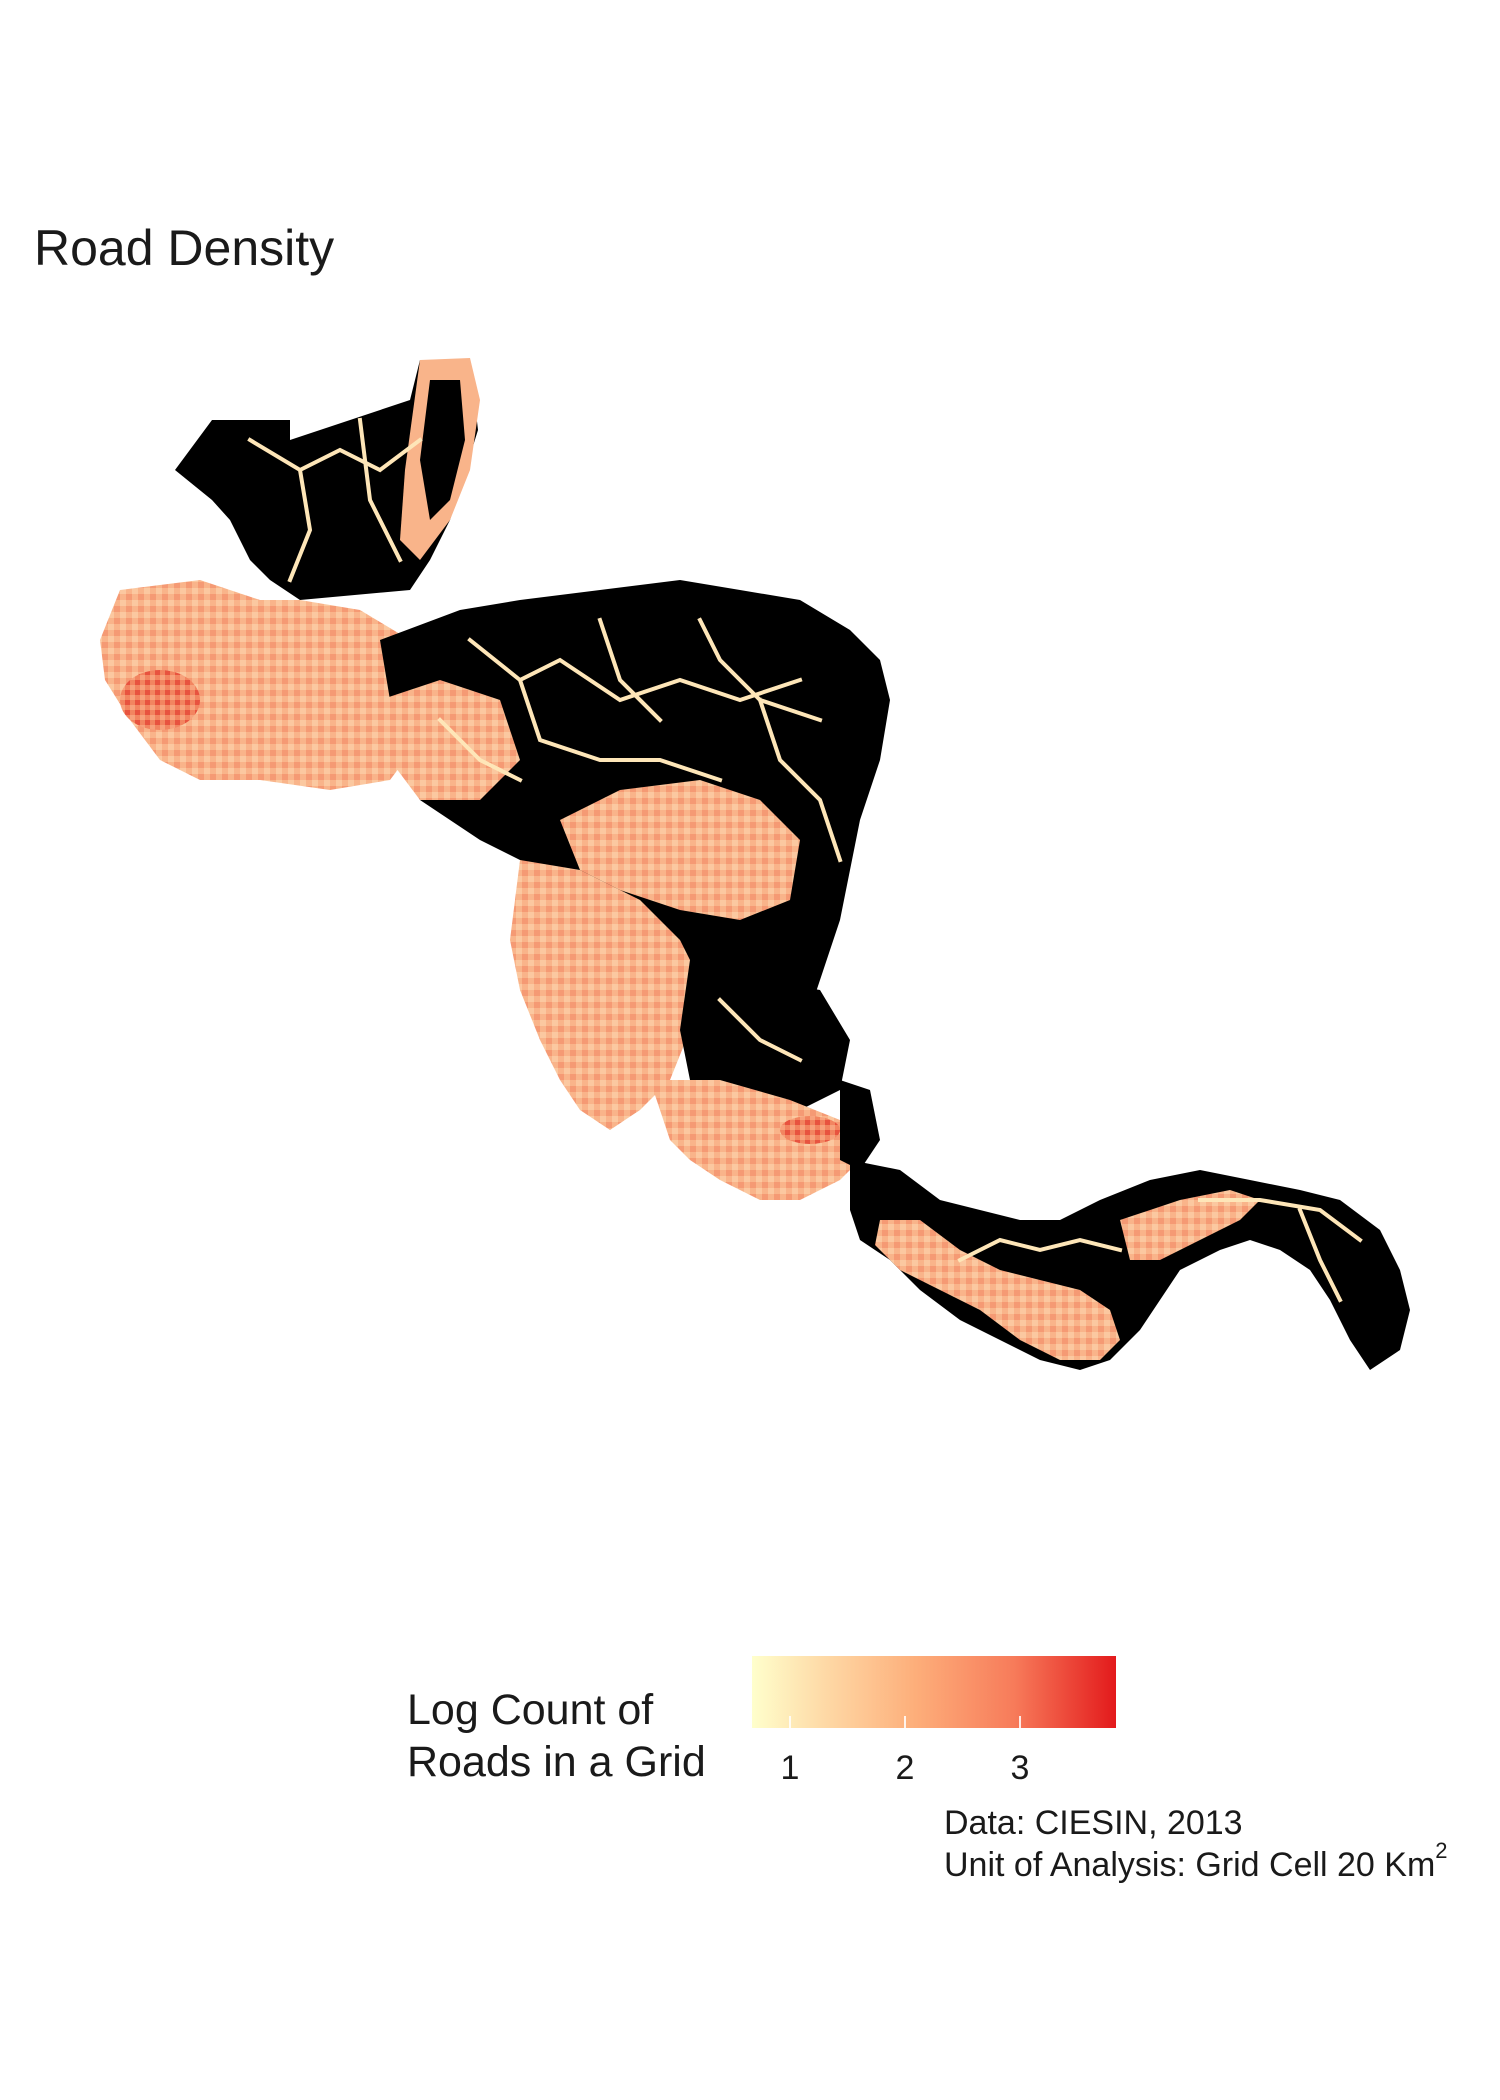 The height and width of the screenshot is (2100, 1500). Describe the element at coordinates (530, 1710) in the screenshot. I see `legend-title-line1: Log Count of` at that location.